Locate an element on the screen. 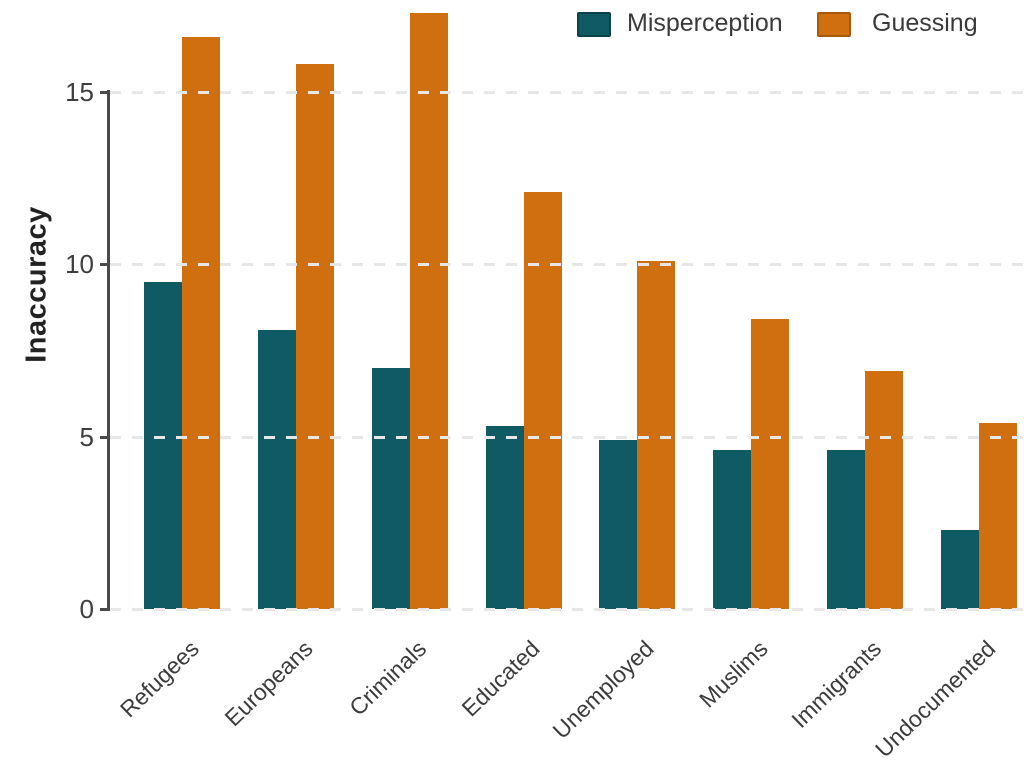 Image resolution: width=1024 pixels, height=771 pixels. bar-guessing-unemployed is located at coordinates (656, 435).